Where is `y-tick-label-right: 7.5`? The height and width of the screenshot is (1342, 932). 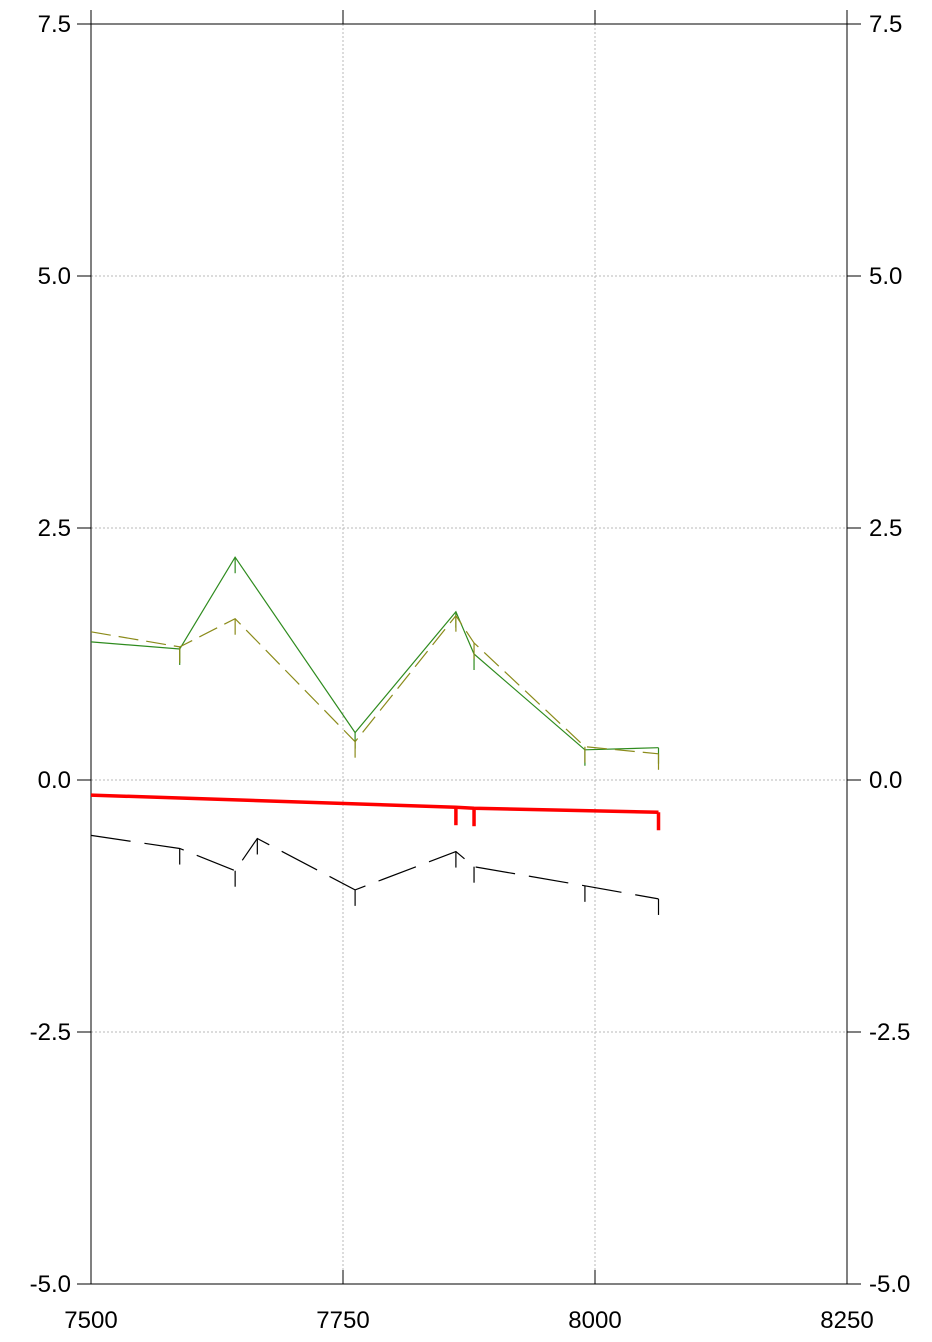
y-tick-label-right: 7.5 is located at coordinates (885, 24).